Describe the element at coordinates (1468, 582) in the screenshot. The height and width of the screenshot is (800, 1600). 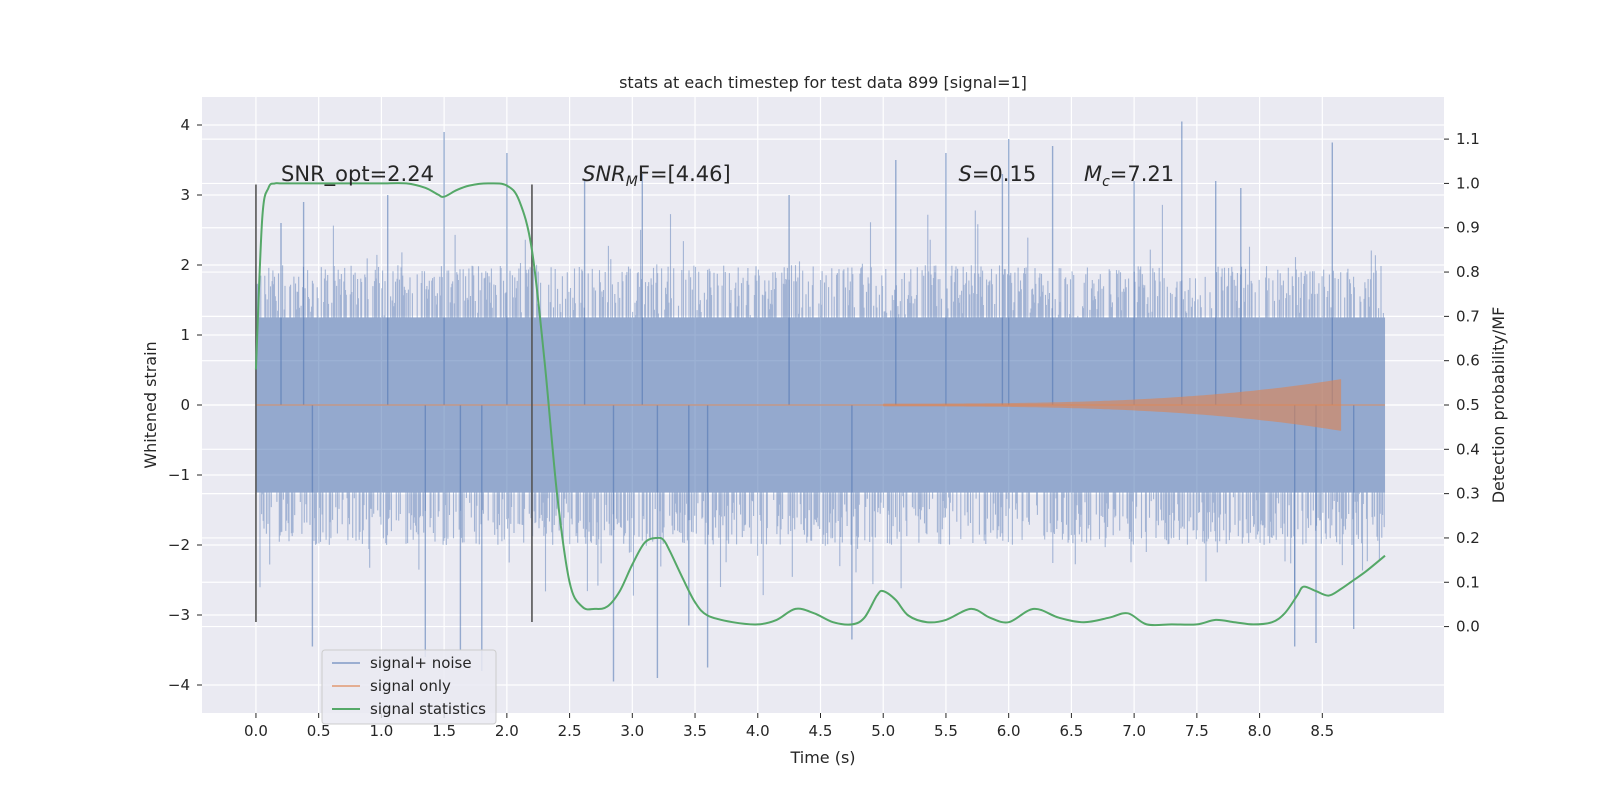
I see `y2-tick-label: 0.1` at that location.